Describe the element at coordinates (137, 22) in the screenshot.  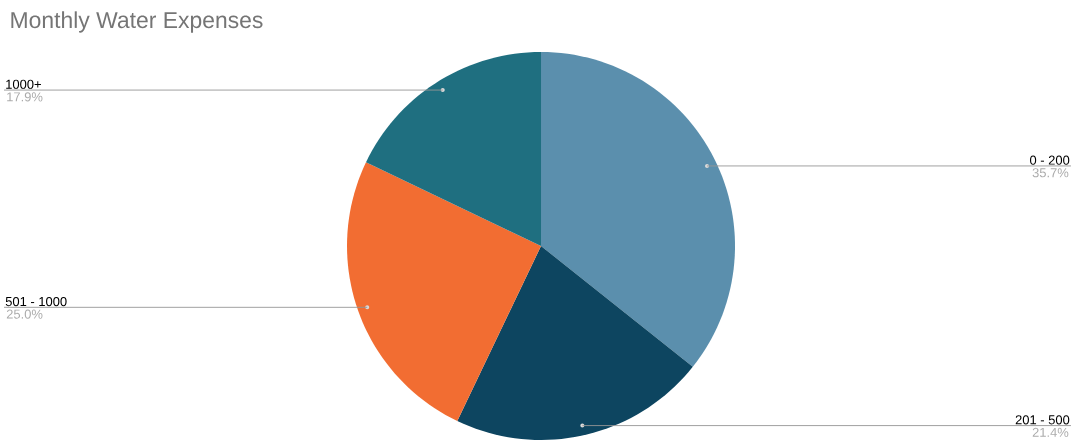
I see `chart-title: Monthly Water Expenses` at that location.